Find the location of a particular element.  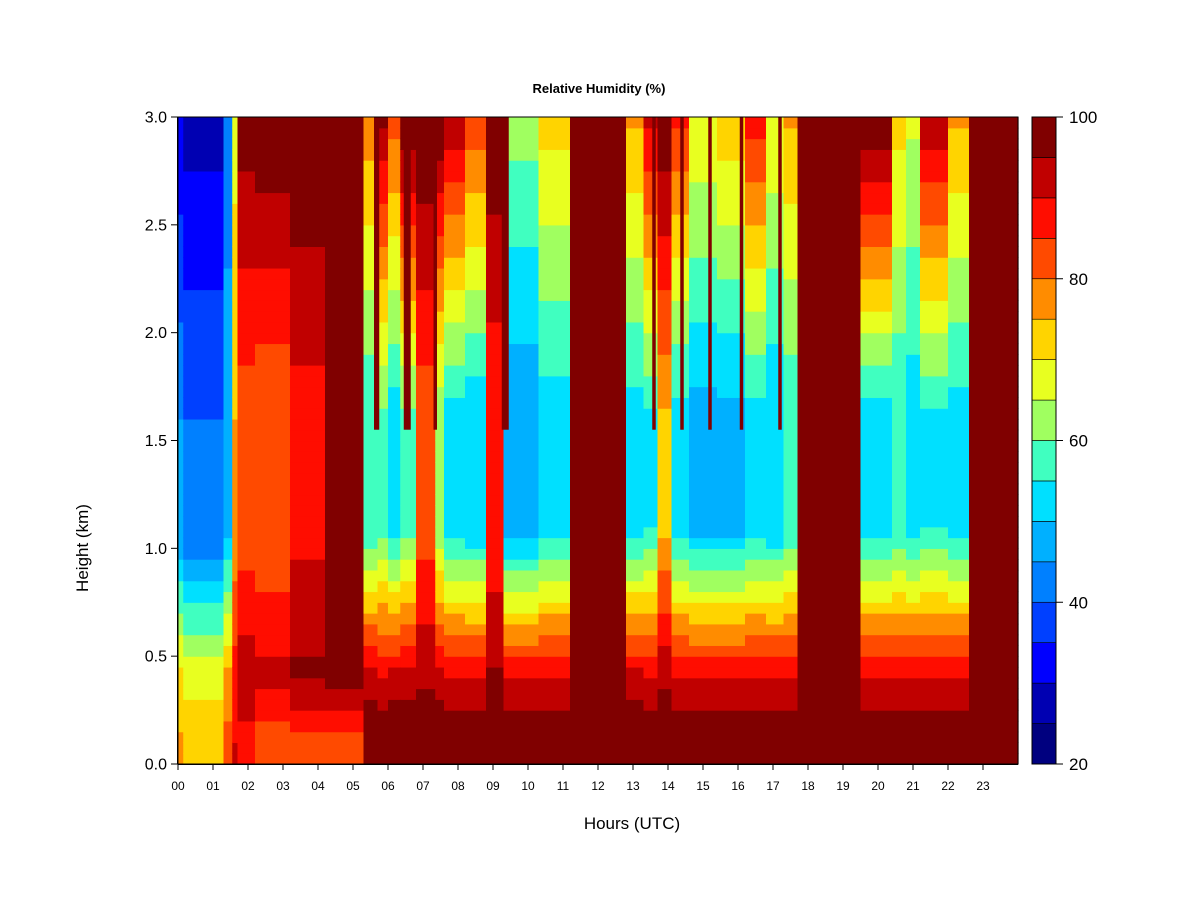

heatmap-cell-c0-r28 is located at coordinates (181, 457).